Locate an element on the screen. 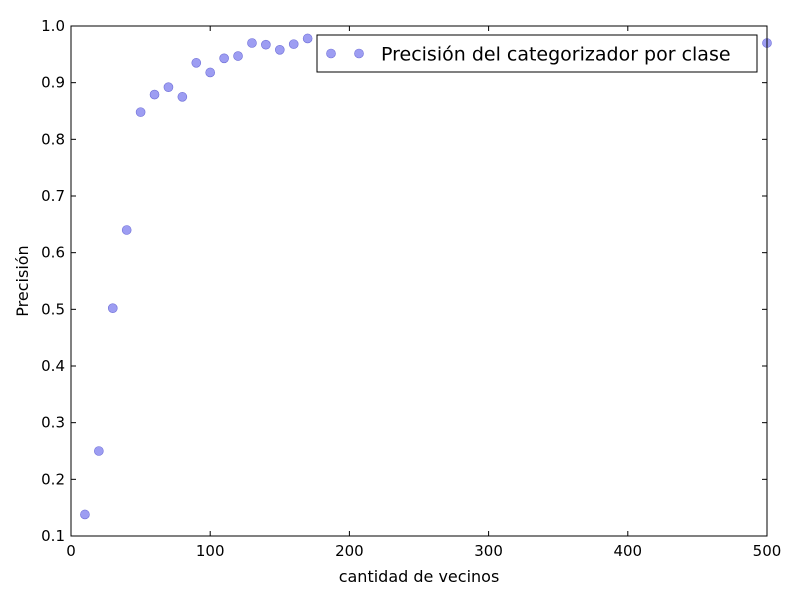 The height and width of the screenshot is (600, 800). x-tick-label: 400 is located at coordinates (627, 551).